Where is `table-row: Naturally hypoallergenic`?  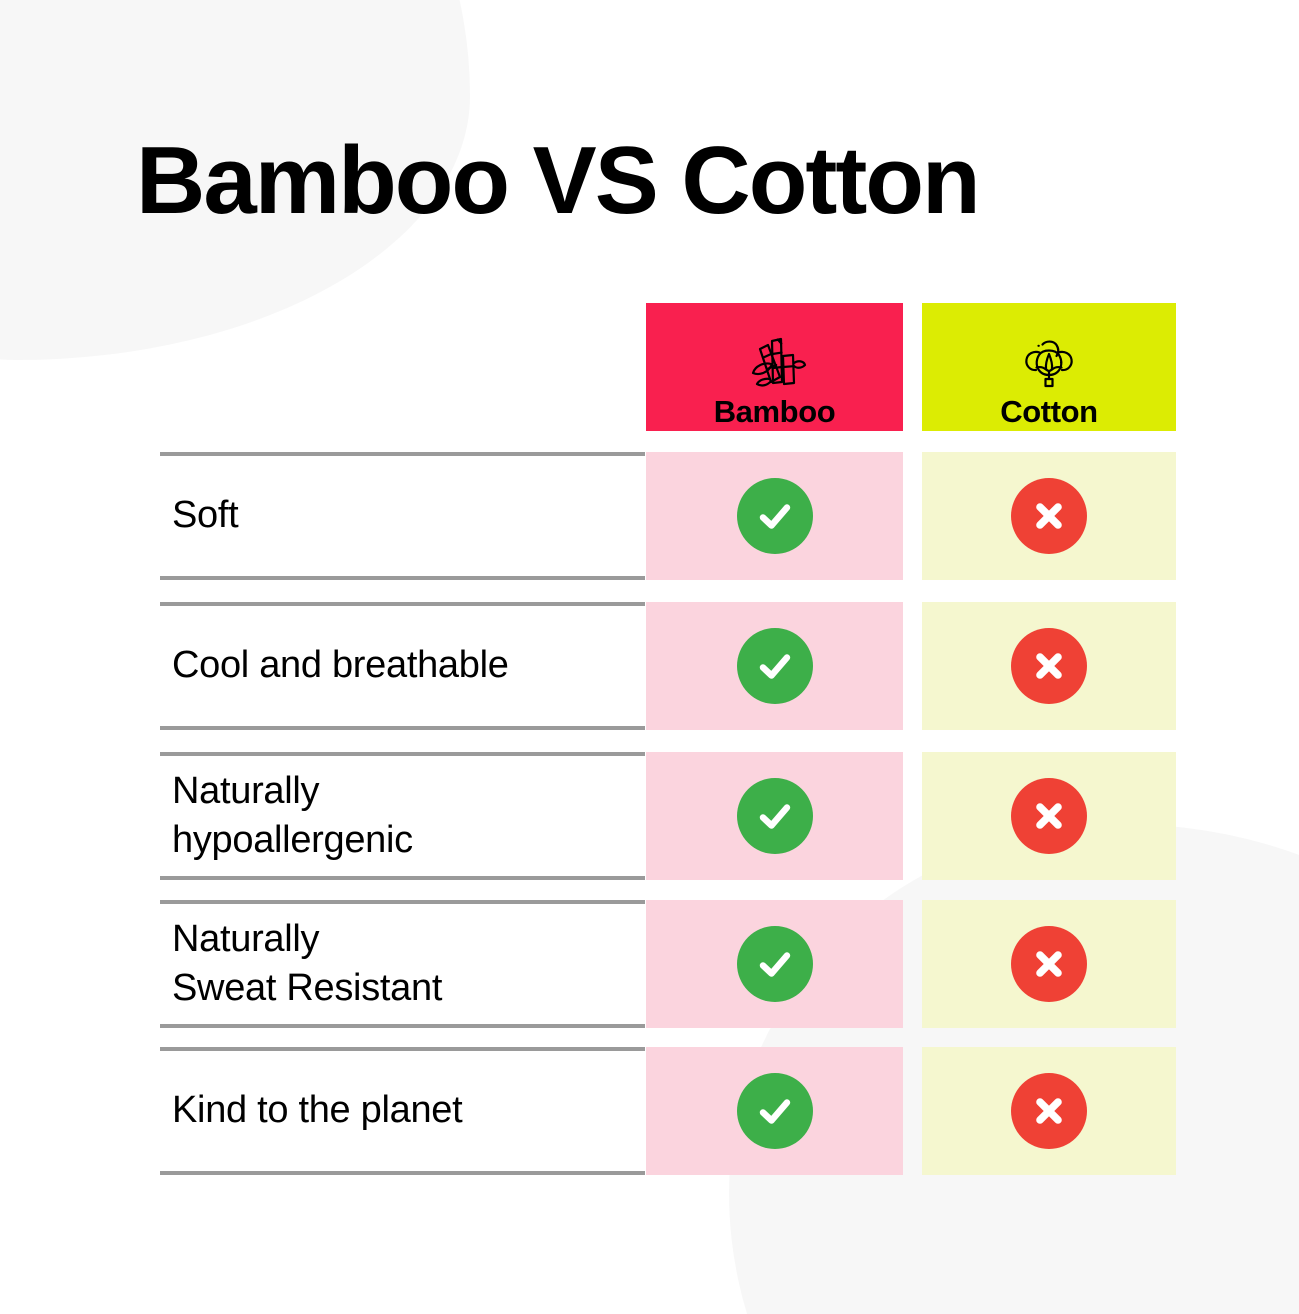
table-row: Naturally hypoallergenic is located at coordinates (649, 816).